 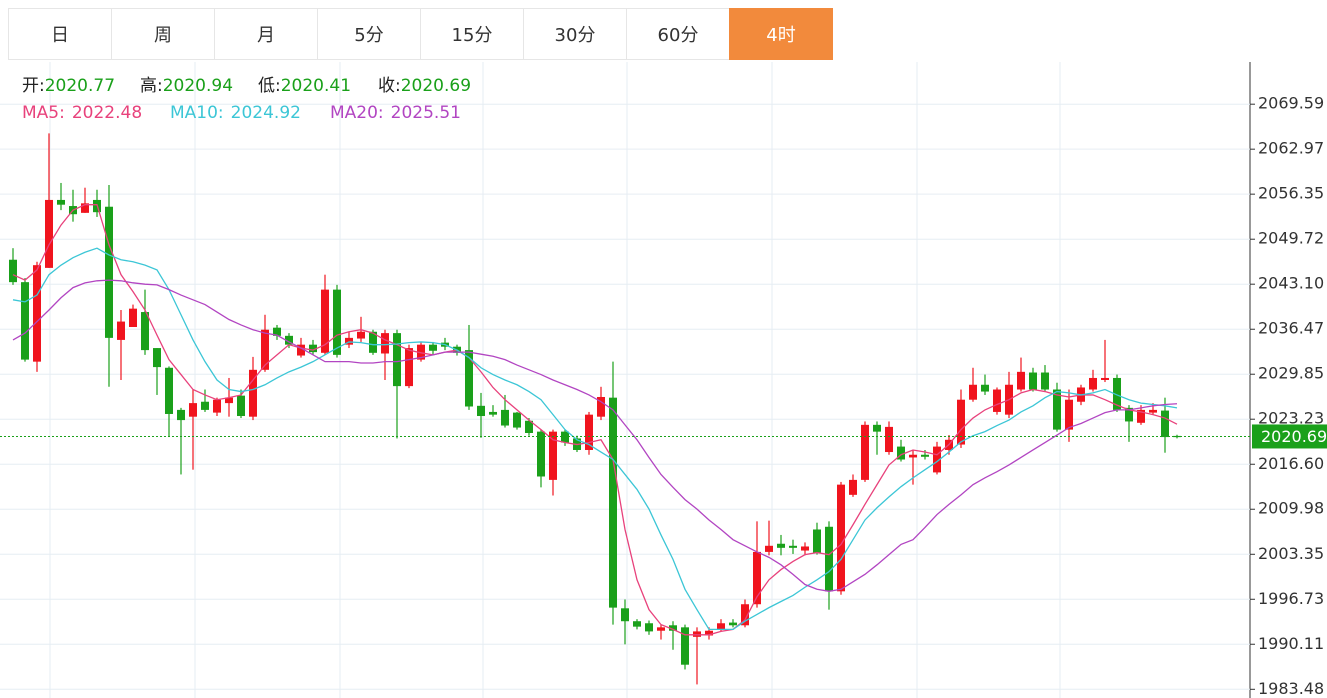 What do you see at coordinates (1291, 373) in the screenshot?
I see `y-tick-label: 2029.85` at bounding box center [1291, 373].